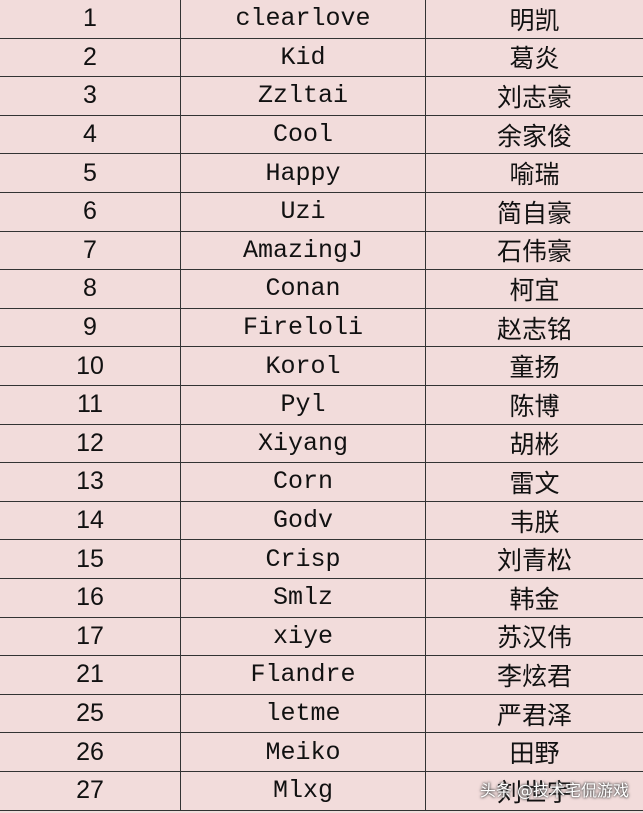  I want to click on table-row: 8 Conan 柯宜, so click(321, 289).